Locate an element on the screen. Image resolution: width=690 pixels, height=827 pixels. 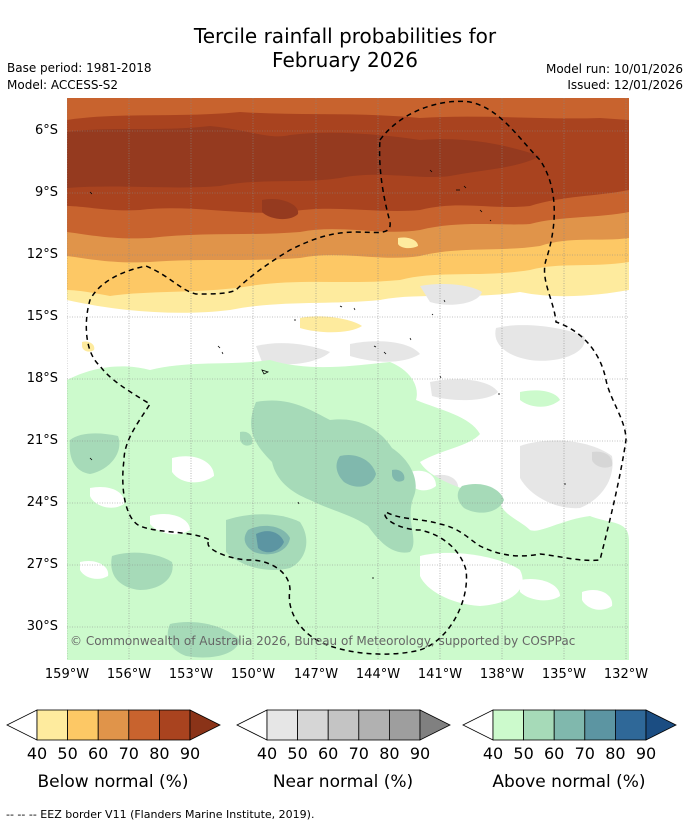
model-run: Model run: 10/01/2026 is located at coordinates (614, 69).